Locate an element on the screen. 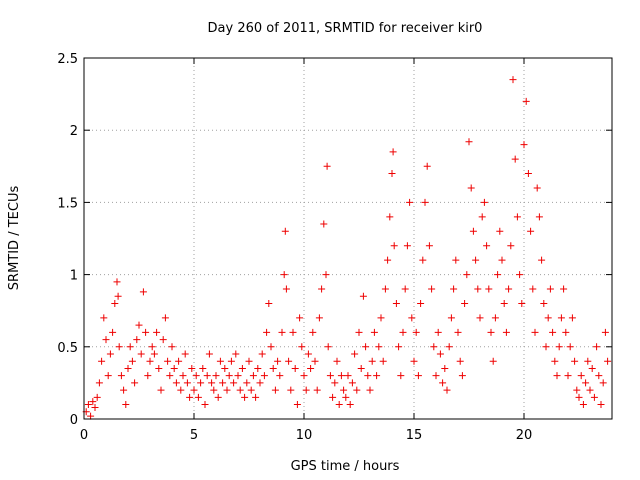 The width and height of the screenshot is (640, 480). y-tick-label: 1 is located at coordinates (74, 276).